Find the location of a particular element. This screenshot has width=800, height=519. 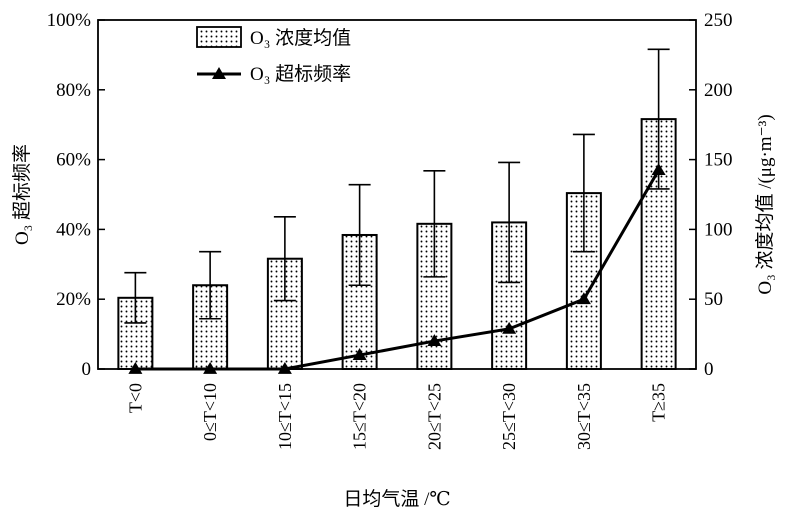

right-tick-label-1: 50 is located at coordinates (713, 299).